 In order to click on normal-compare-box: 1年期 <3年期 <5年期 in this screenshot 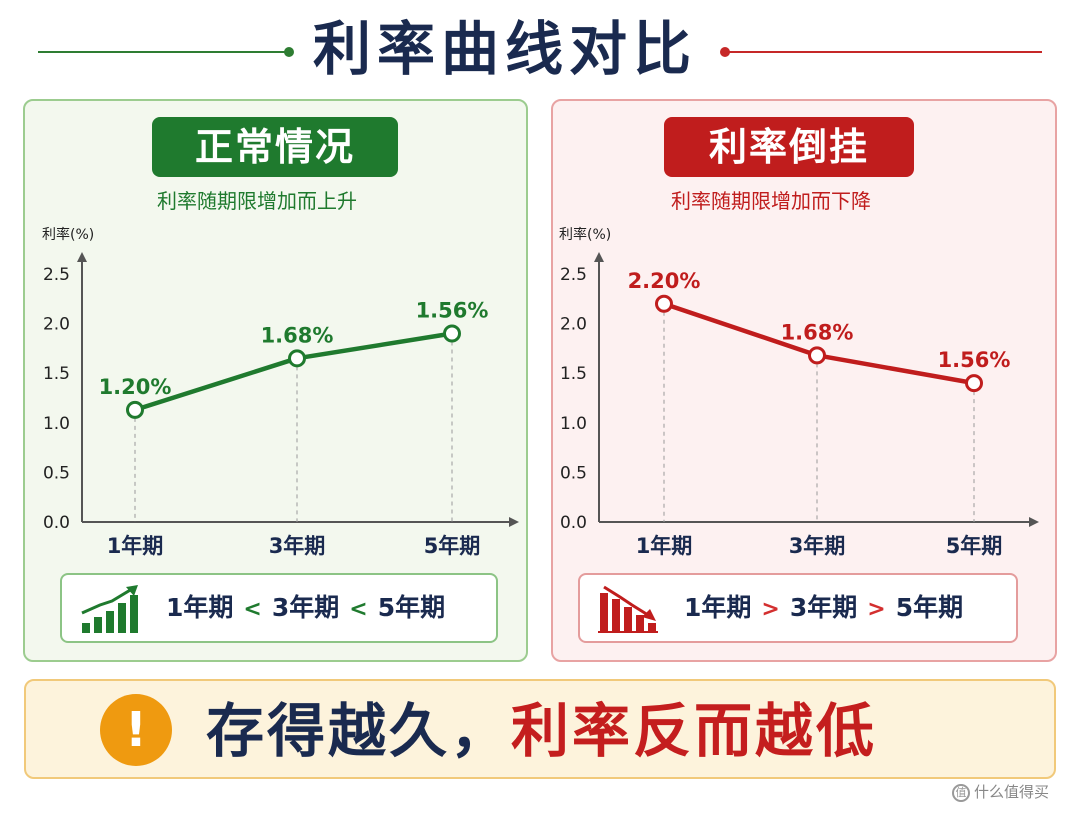, I will do `click(279, 608)`.